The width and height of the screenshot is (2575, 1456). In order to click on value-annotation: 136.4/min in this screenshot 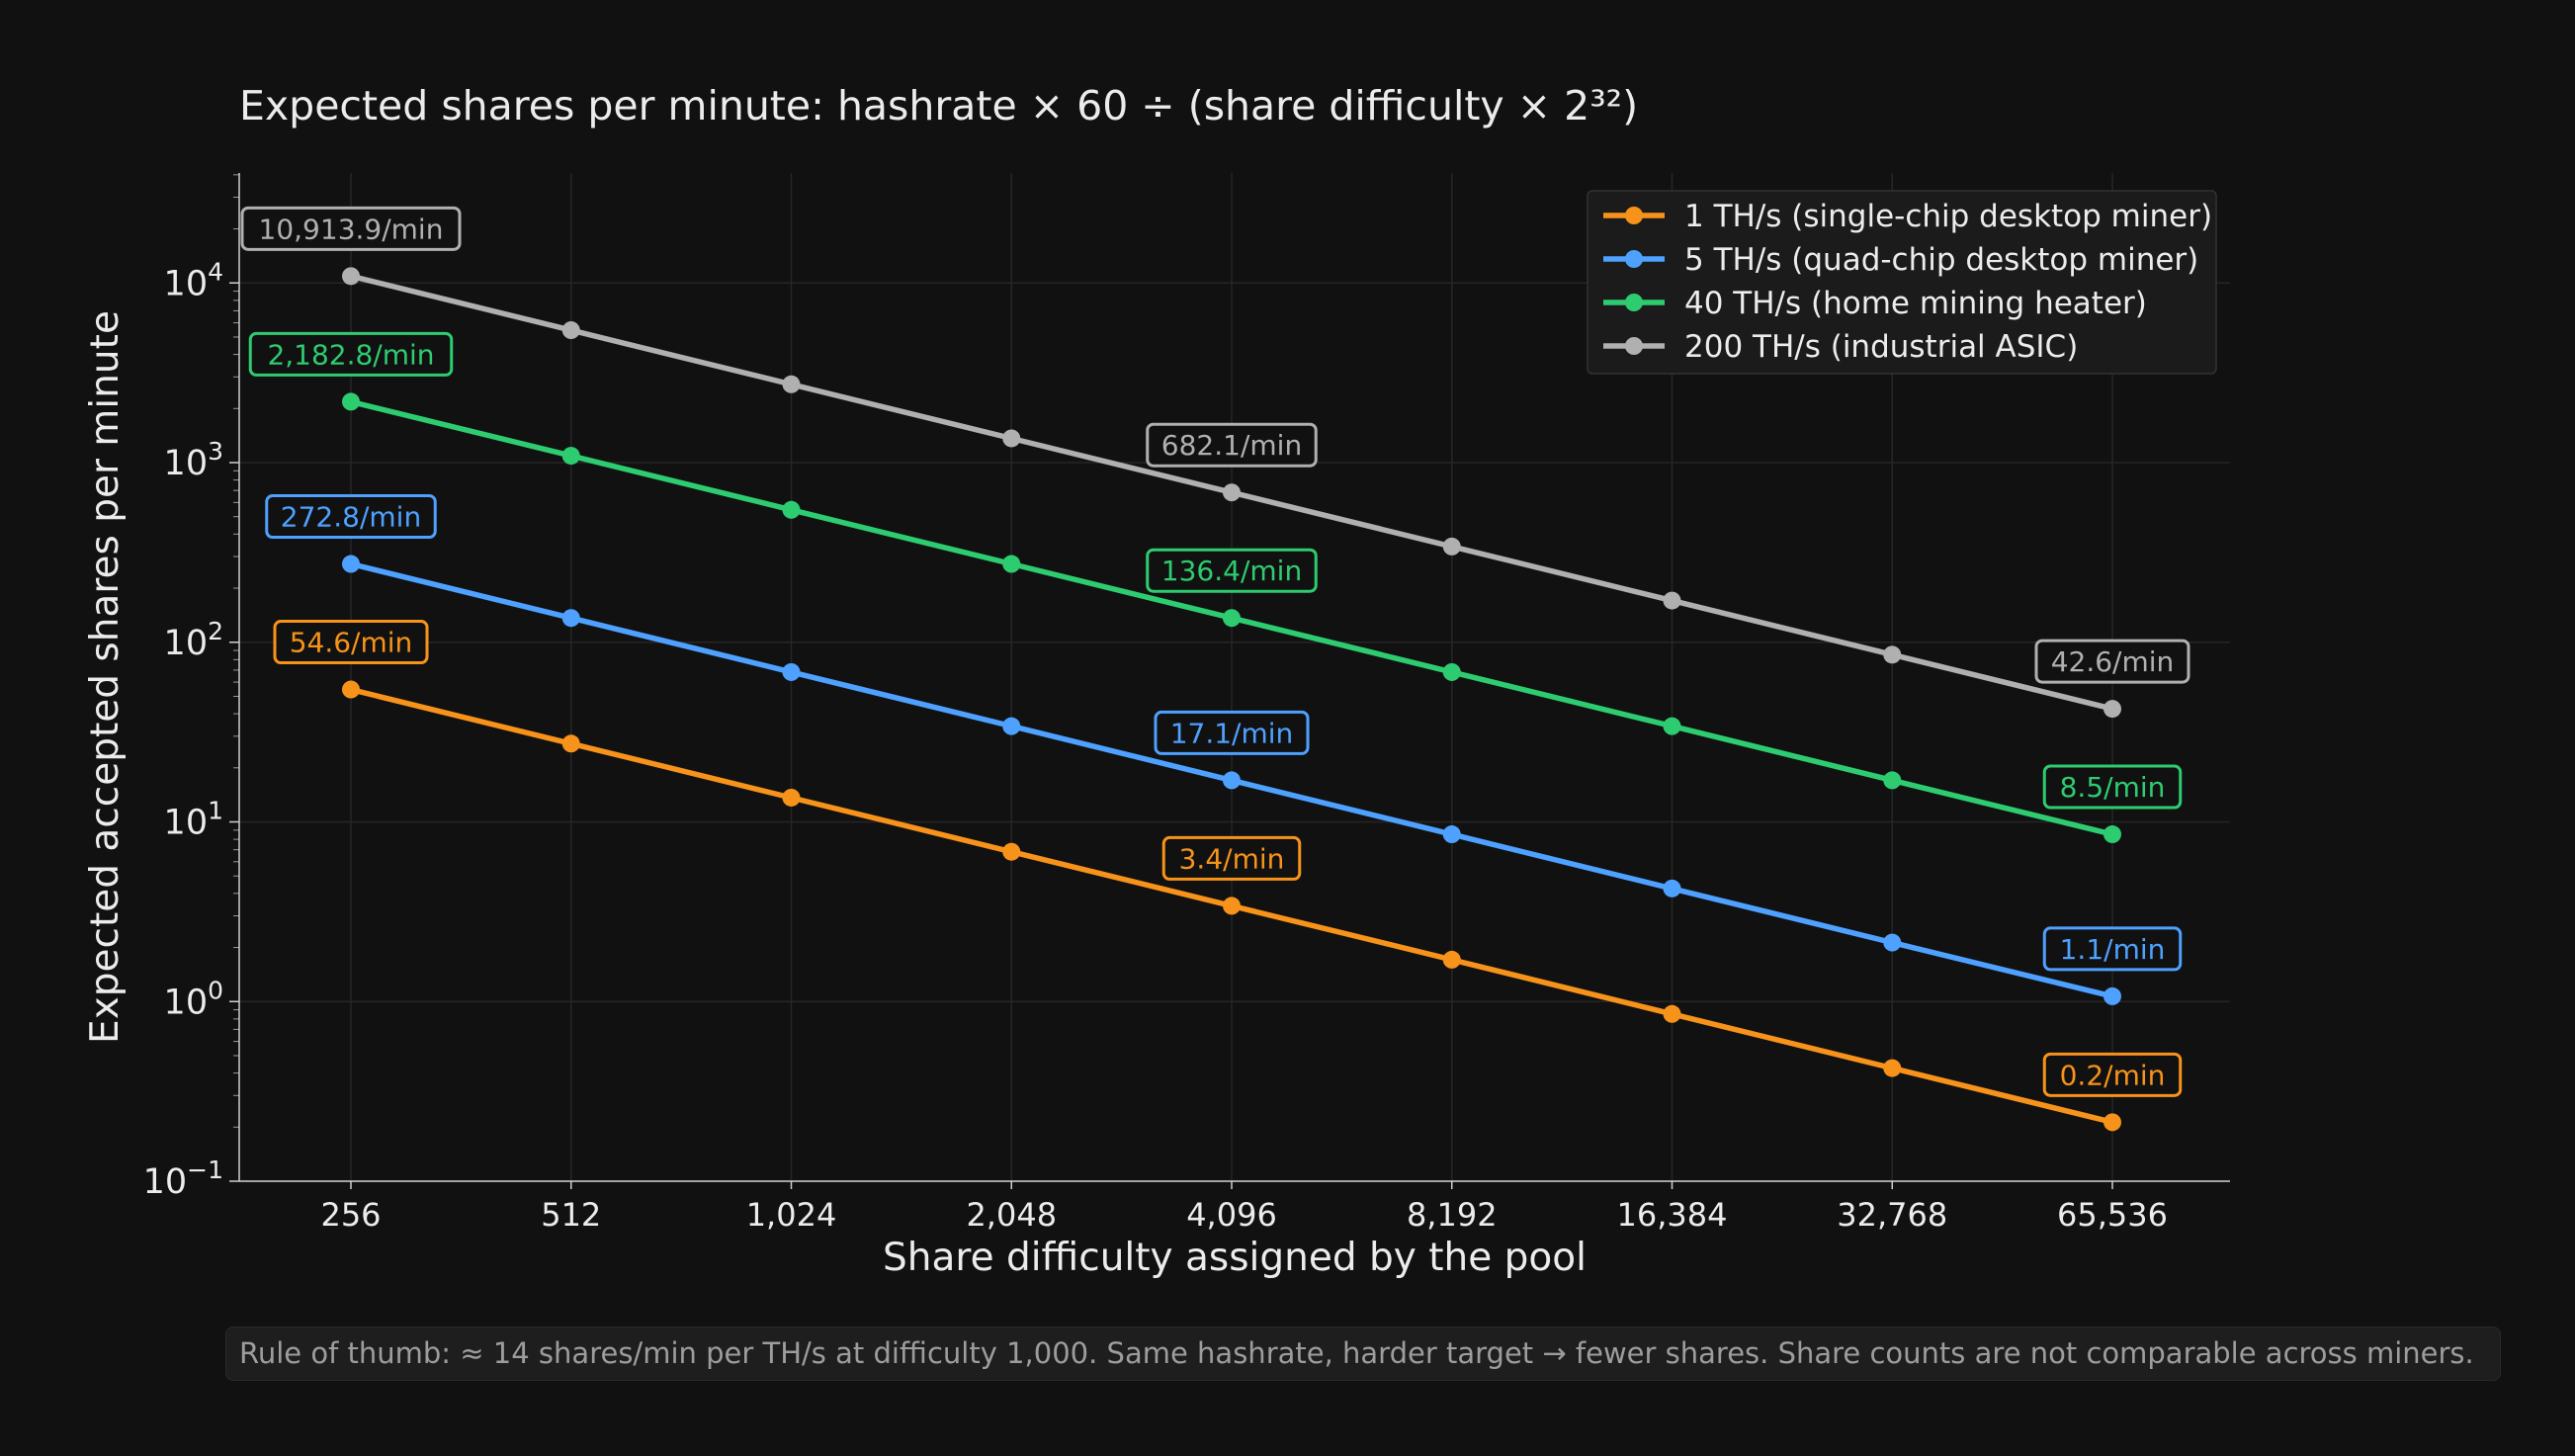, I will do `click(1232, 570)`.